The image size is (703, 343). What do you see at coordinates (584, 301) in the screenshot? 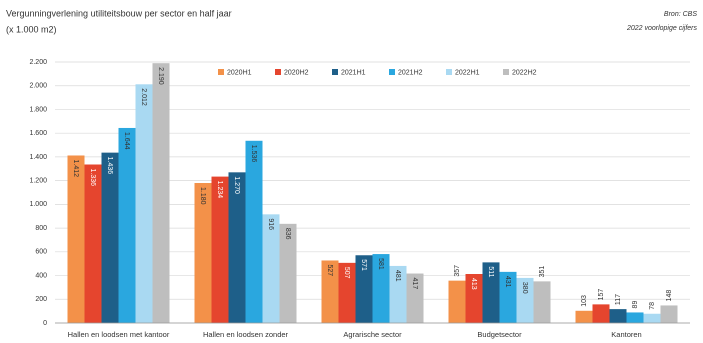
I see `value-label: 103` at bounding box center [584, 301].